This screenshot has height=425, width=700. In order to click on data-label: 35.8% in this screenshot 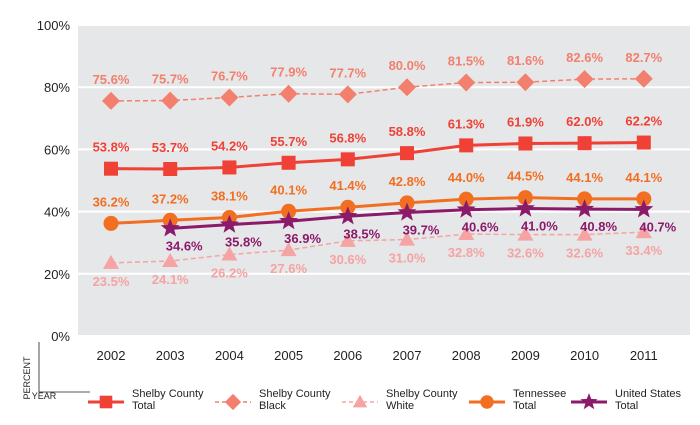, I will do `click(243, 242)`.